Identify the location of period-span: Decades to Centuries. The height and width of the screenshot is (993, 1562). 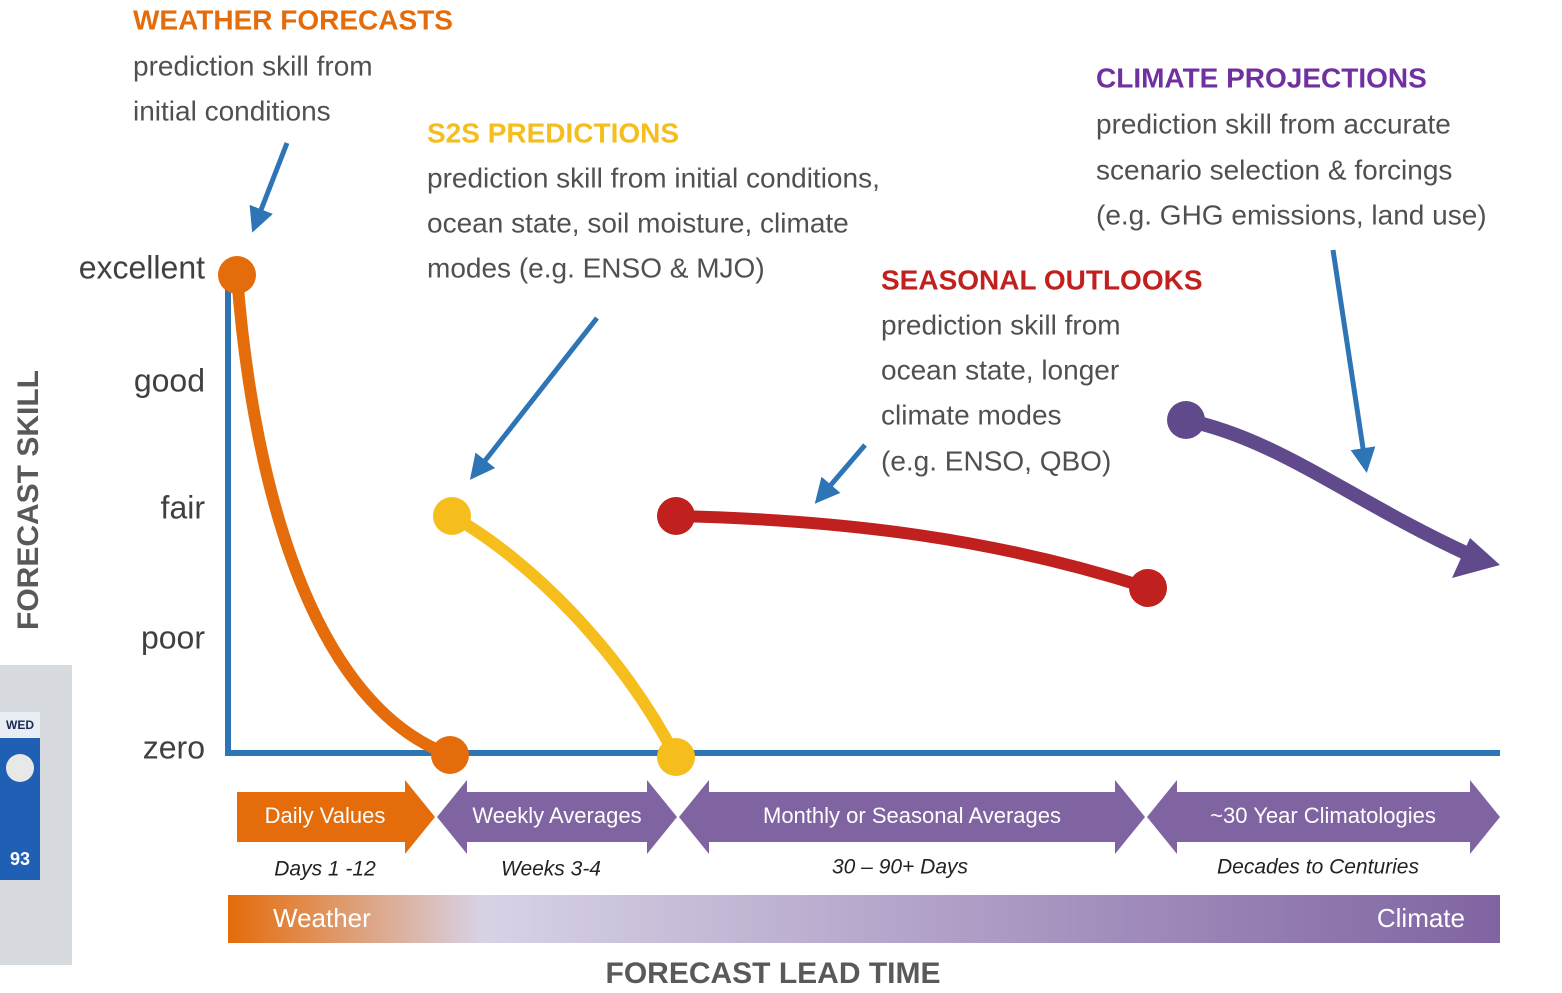
(1318, 867).